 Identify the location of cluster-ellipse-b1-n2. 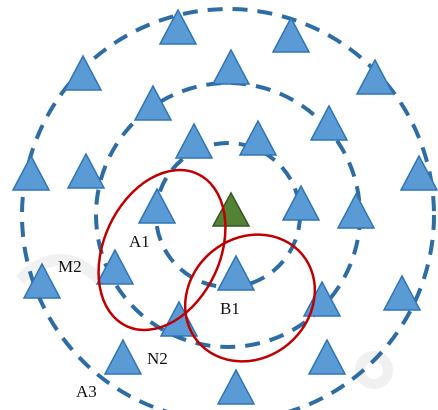
(250, 298).